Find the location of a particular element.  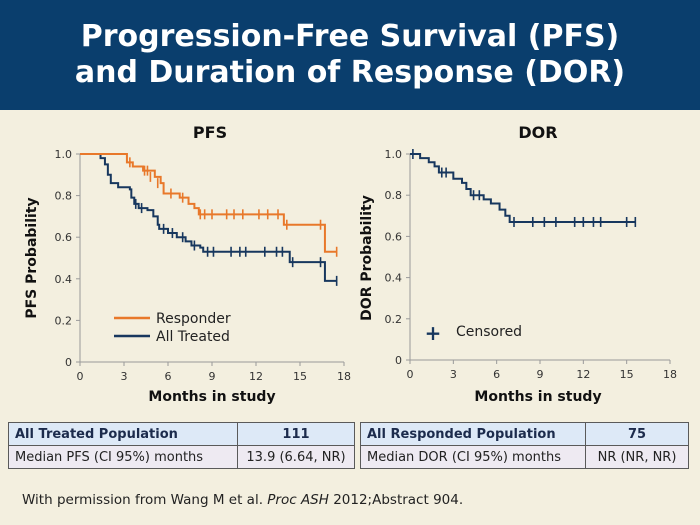

all-treated-header-value: 111 is located at coordinates (296, 434).